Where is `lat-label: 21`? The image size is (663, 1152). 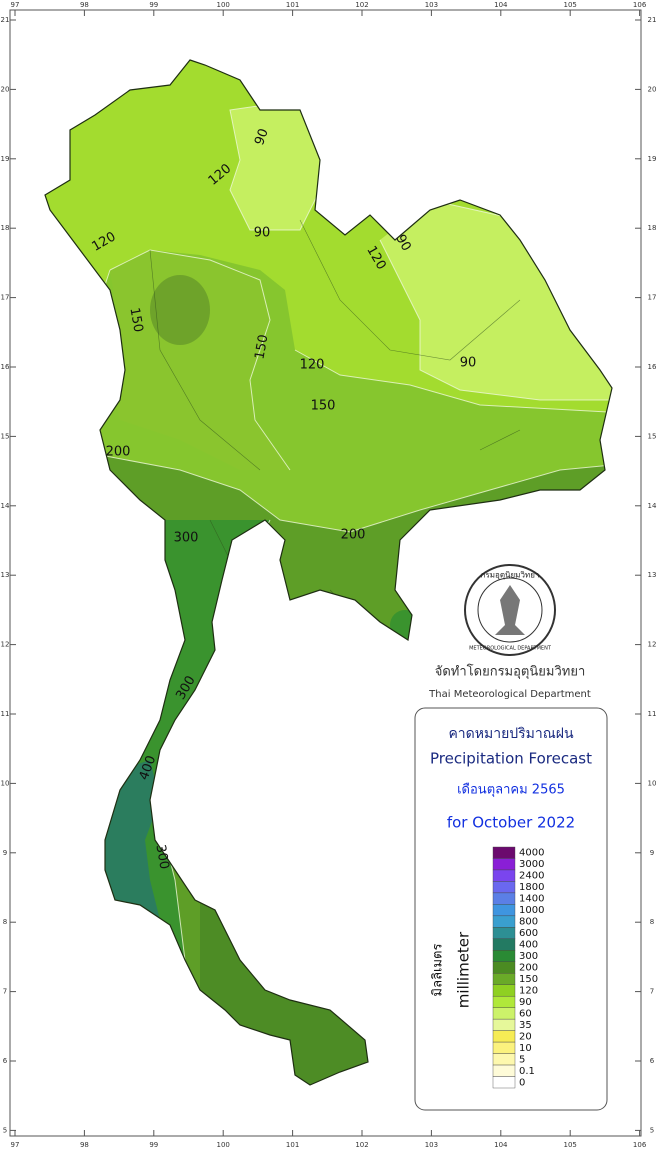
lat-label: 21 is located at coordinates (5, 20).